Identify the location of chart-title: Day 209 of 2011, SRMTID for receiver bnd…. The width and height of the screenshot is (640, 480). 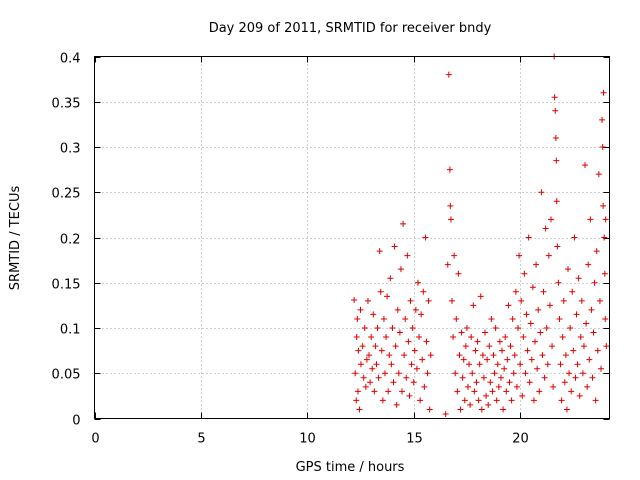
(350, 28).